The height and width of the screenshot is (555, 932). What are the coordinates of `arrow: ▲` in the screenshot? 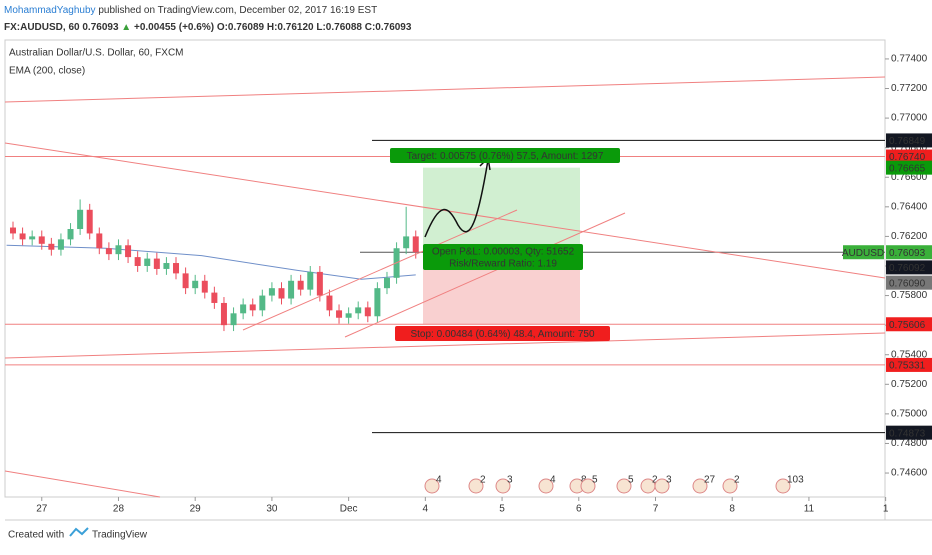 It's located at (126, 27).